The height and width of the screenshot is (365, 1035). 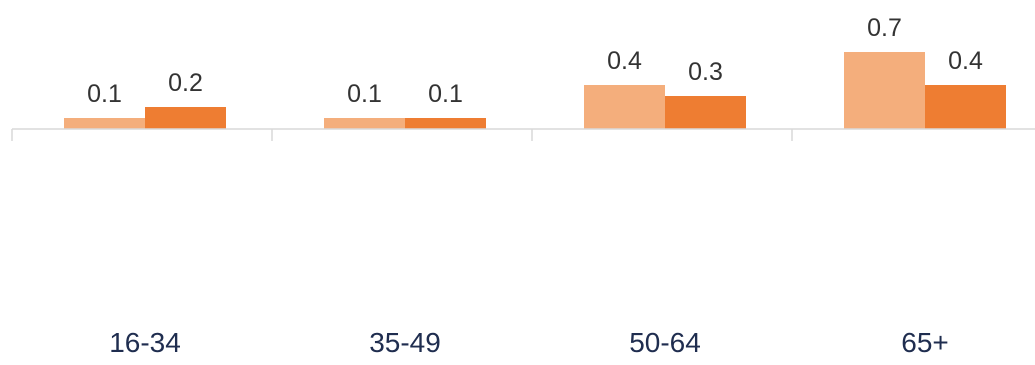 What do you see at coordinates (925, 342) in the screenshot?
I see `category-label-65+: 65+` at bounding box center [925, 342].